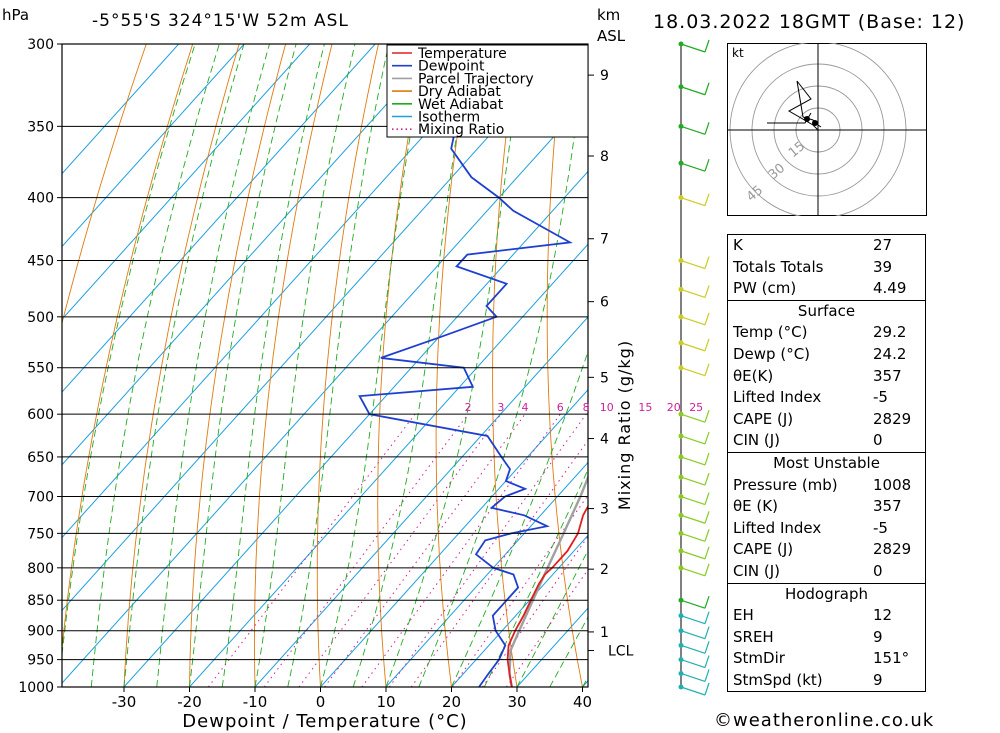 The image size is (1000, 733). I want to click on most-unstable-row: CIN (J) 0, so click(808, 570).